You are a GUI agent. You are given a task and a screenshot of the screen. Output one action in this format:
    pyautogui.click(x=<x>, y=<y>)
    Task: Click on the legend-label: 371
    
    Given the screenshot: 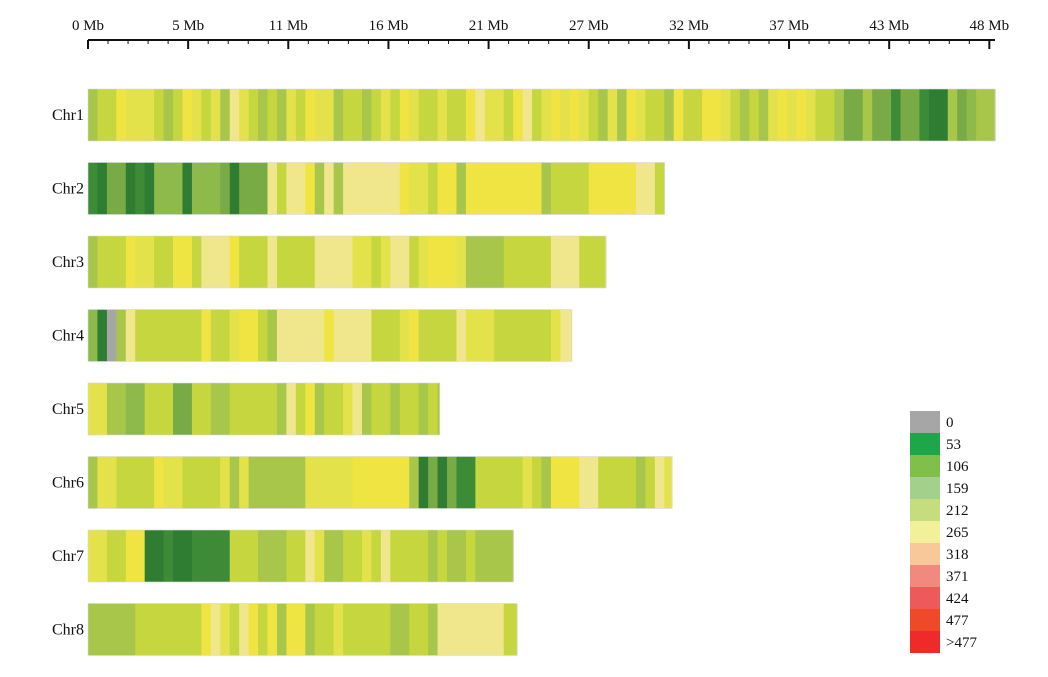 What is the action you would take?
    pyautogui.click(x=957, y=577)
    